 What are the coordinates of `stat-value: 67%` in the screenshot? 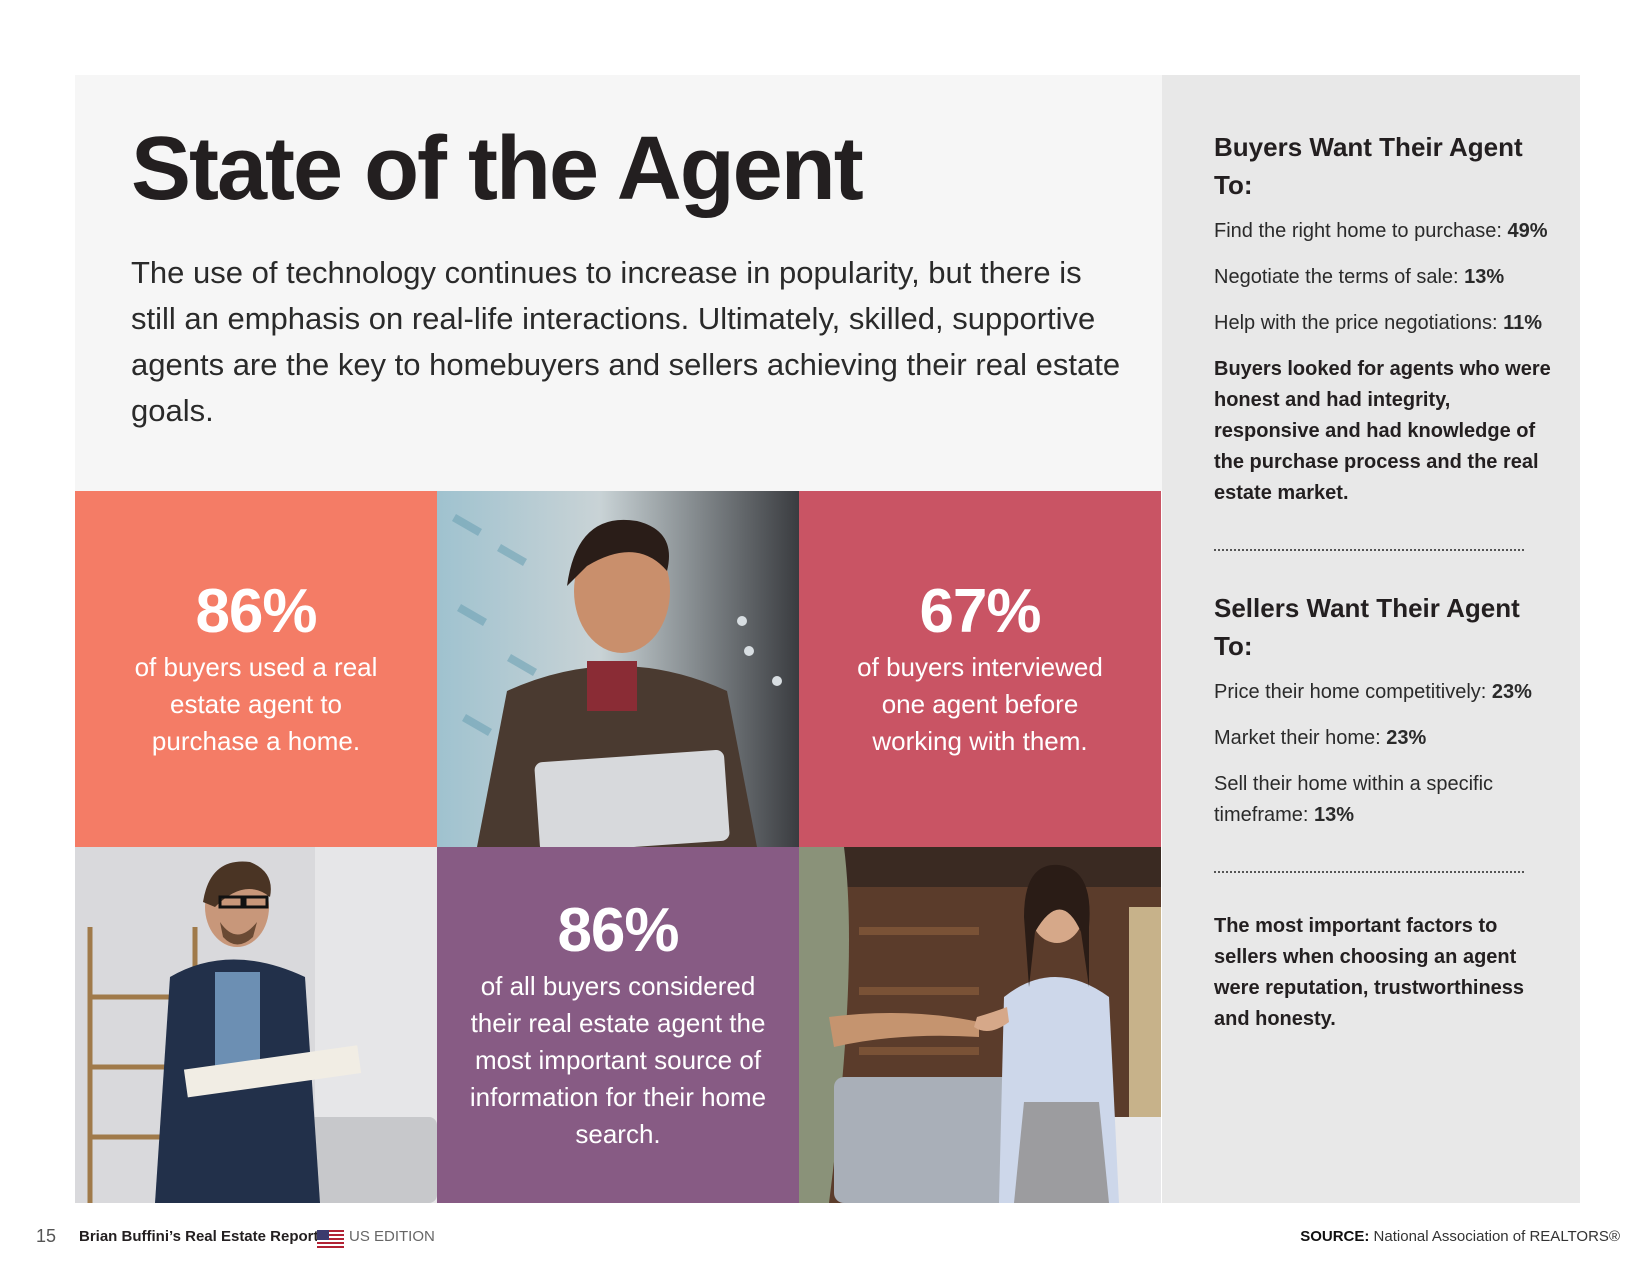 It's located at (980, 611).